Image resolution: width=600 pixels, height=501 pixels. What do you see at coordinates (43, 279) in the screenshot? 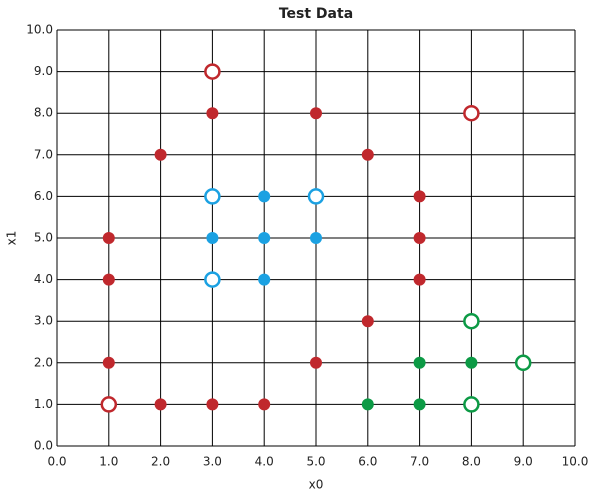
I see `y-tick-label: 4.0` at bounding box center [43, 279].